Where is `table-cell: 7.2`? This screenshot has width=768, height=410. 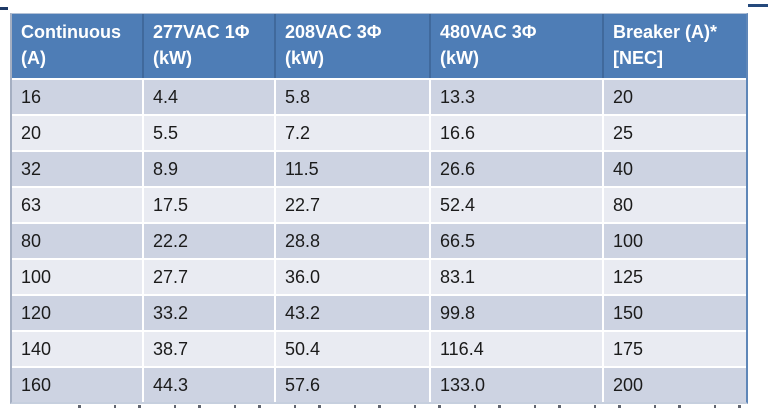
table-cell: 7.2 is located at coordinates (351, 132).